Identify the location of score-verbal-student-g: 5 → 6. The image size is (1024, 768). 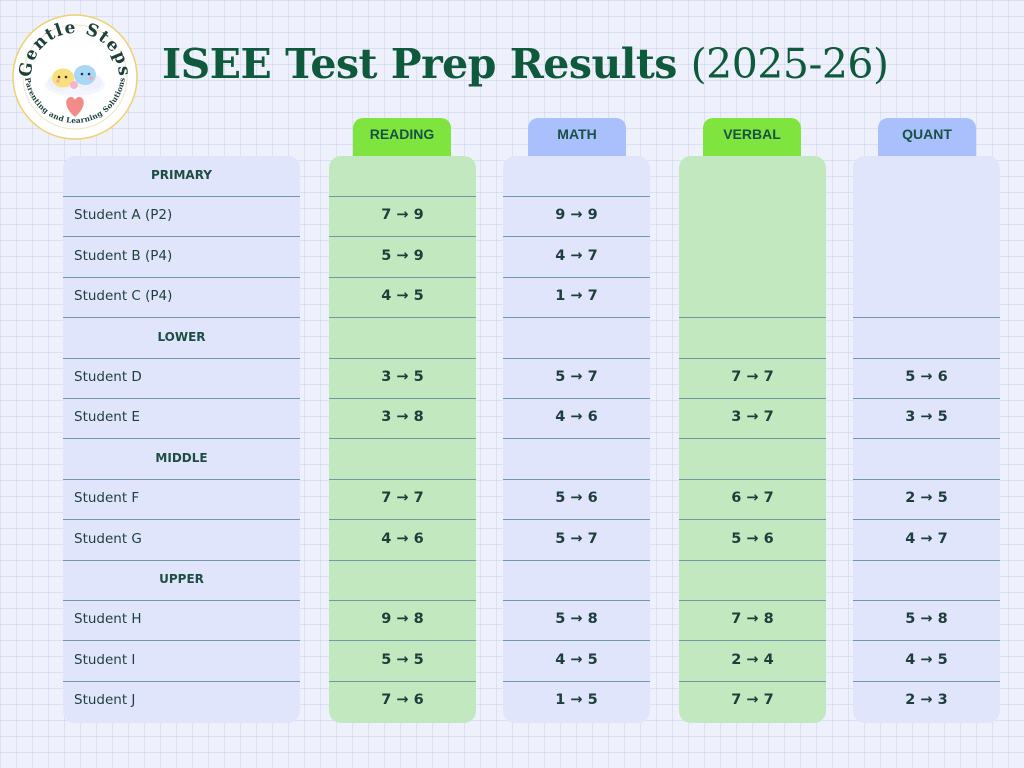
(752, 538).